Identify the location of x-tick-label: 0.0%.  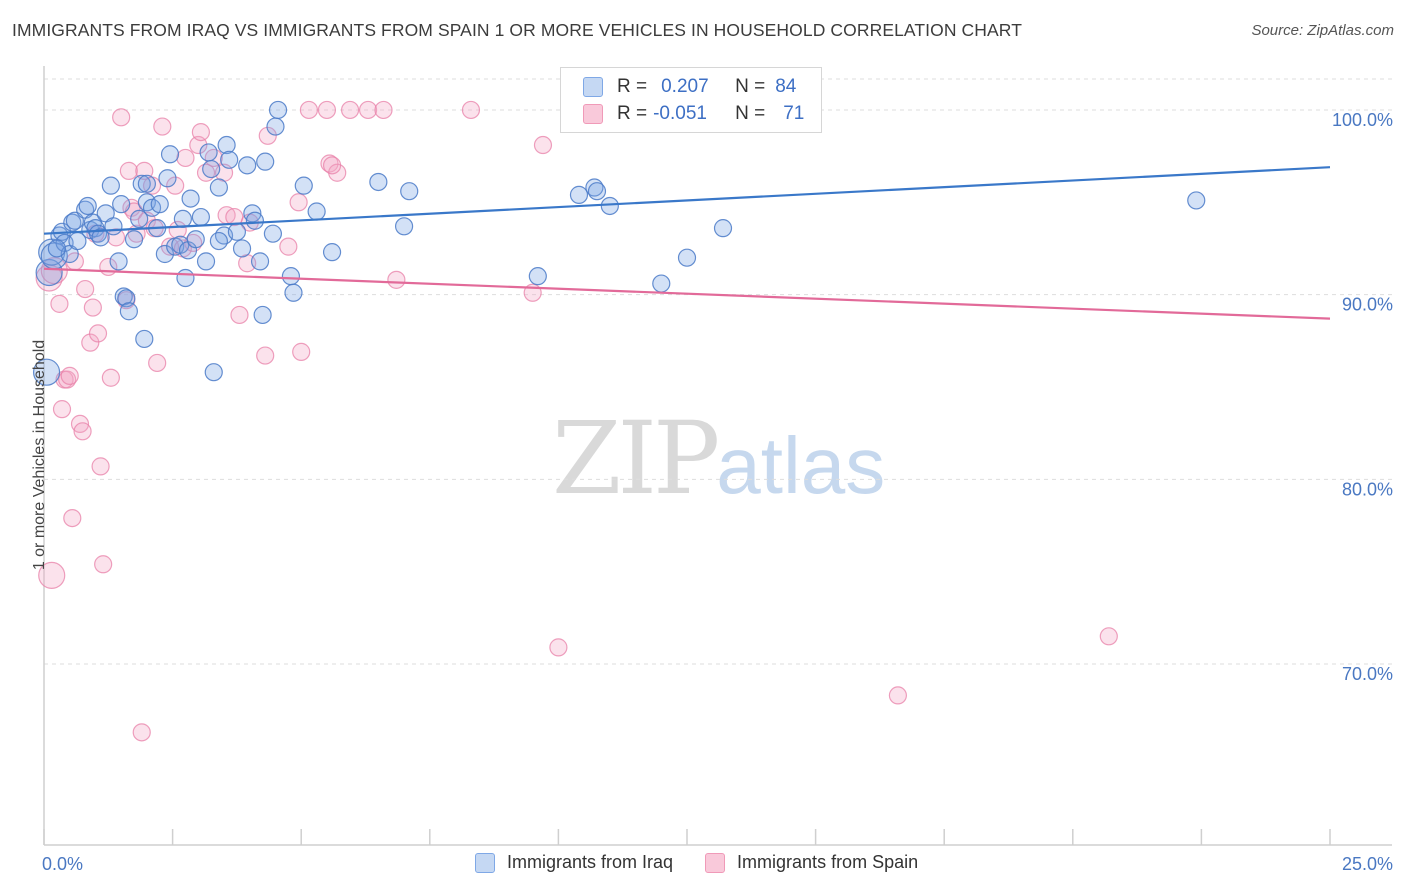
(62, 864).